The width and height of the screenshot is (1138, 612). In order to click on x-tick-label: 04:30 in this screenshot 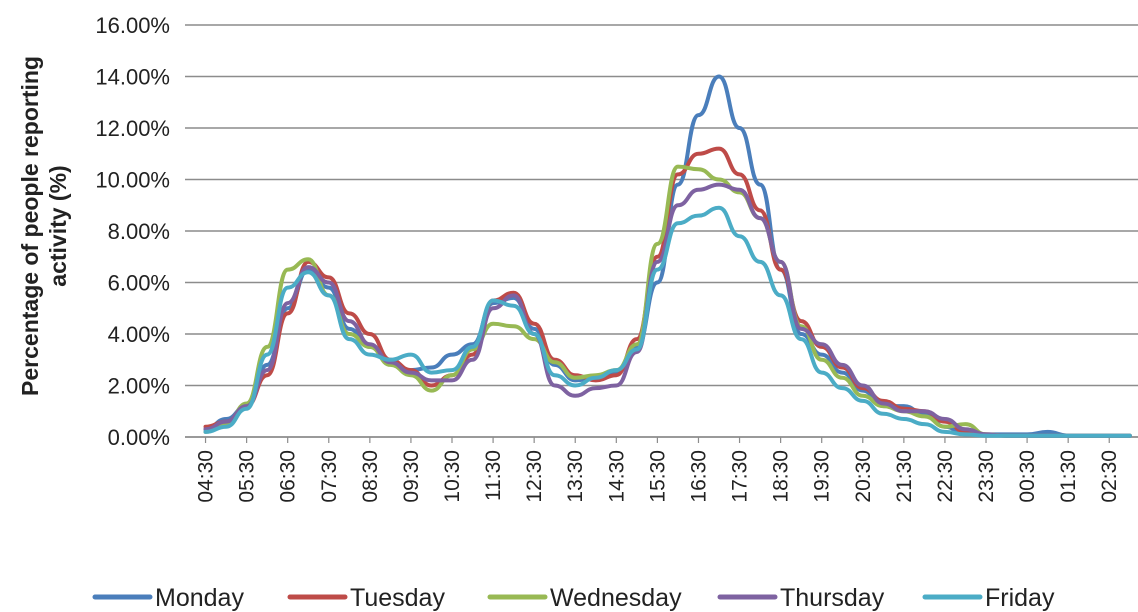, I will do `click(206, 476)`.